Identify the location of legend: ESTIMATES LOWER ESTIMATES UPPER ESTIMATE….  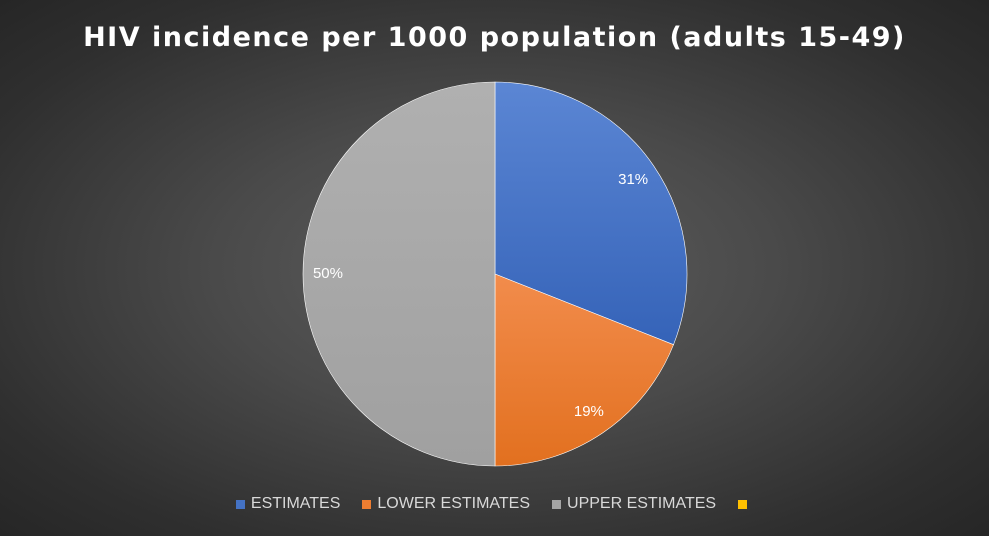
(494, 504).